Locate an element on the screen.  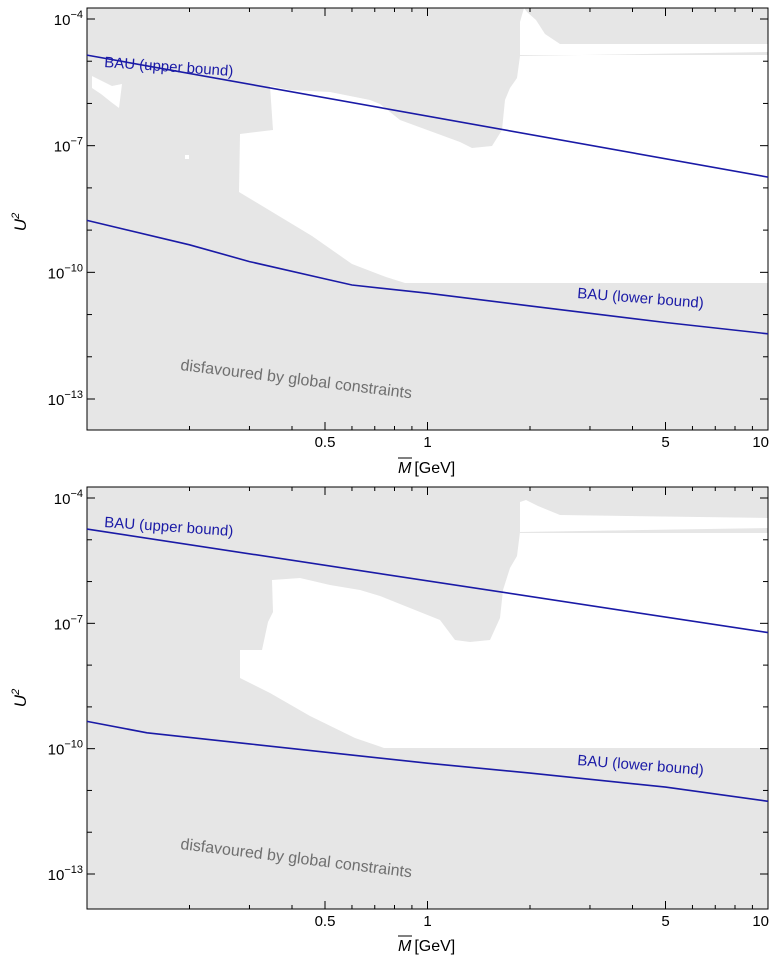
xlabel-bottom: M [GeV] is located at coordinates (426, 945).